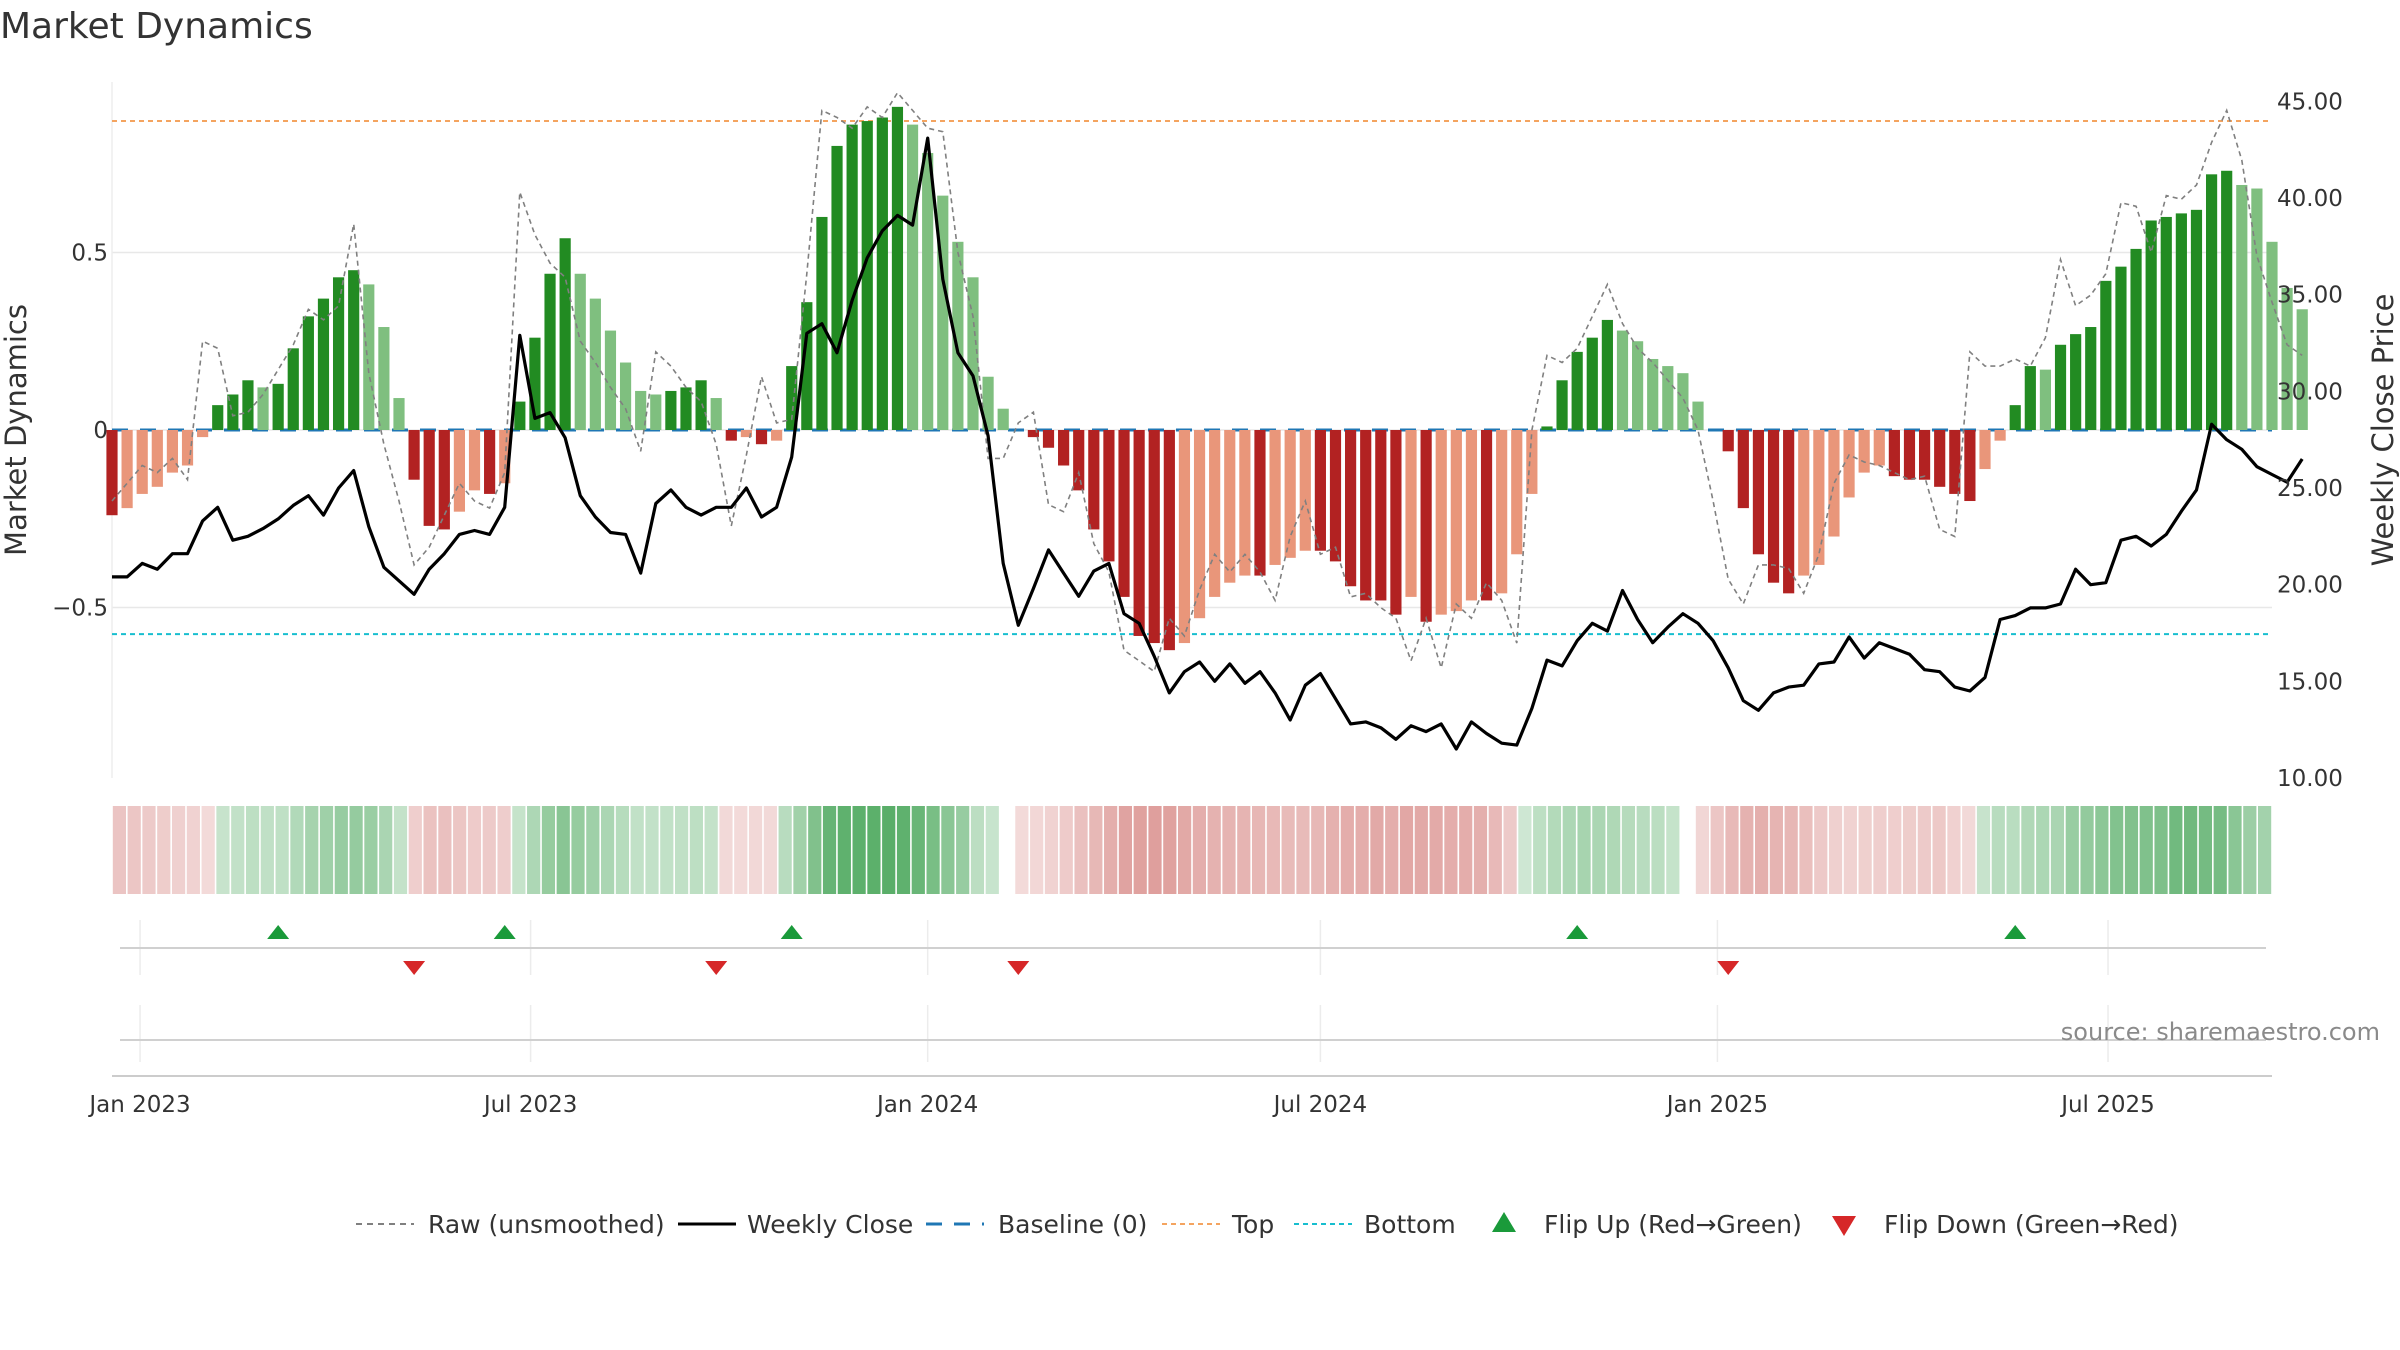 The height and width of the screenshot is (1350, 2400). Describe the element at coordinates (830, 1224) in the screenshot. I see `legend-close-label: Weekly Close` at that location.